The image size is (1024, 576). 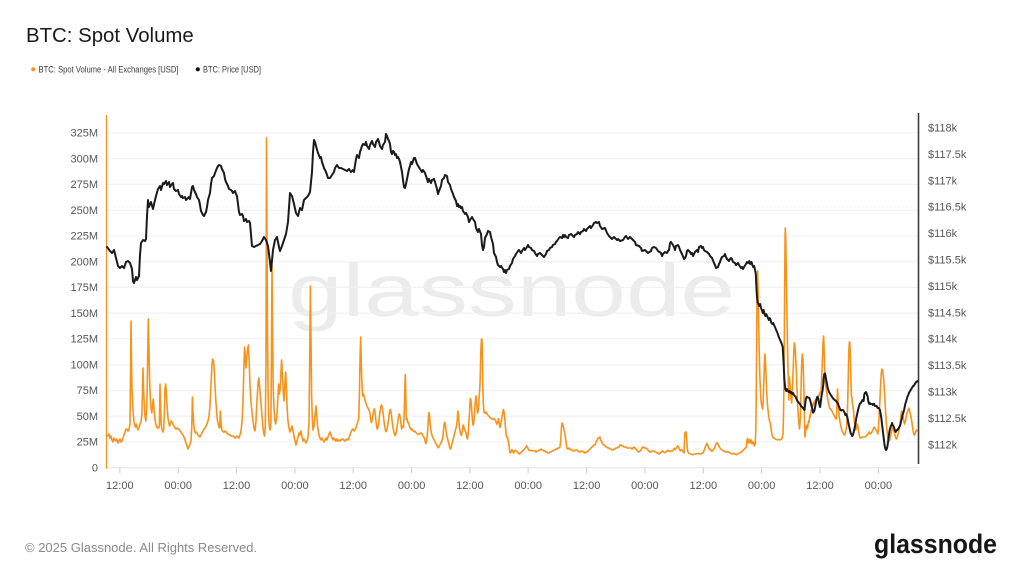 What do you see at coordinates (141, 547) in the screenshot?
I see `svg-text:© 2025 Glassnode. All Rights R: © 2025 Glassnode. All Rights Reserved.` at bounding box center [141, 547].